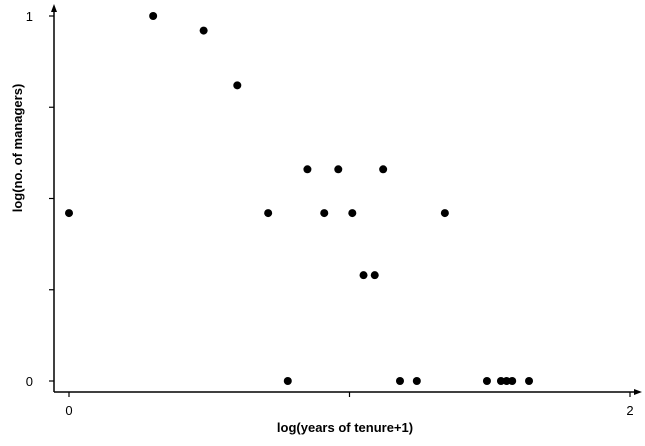 The image size is (645, 446). What do you see at coordinates (29, 381) in the screenshot?
I see `y-tick-label: 0` at bounding box center [29, 381].